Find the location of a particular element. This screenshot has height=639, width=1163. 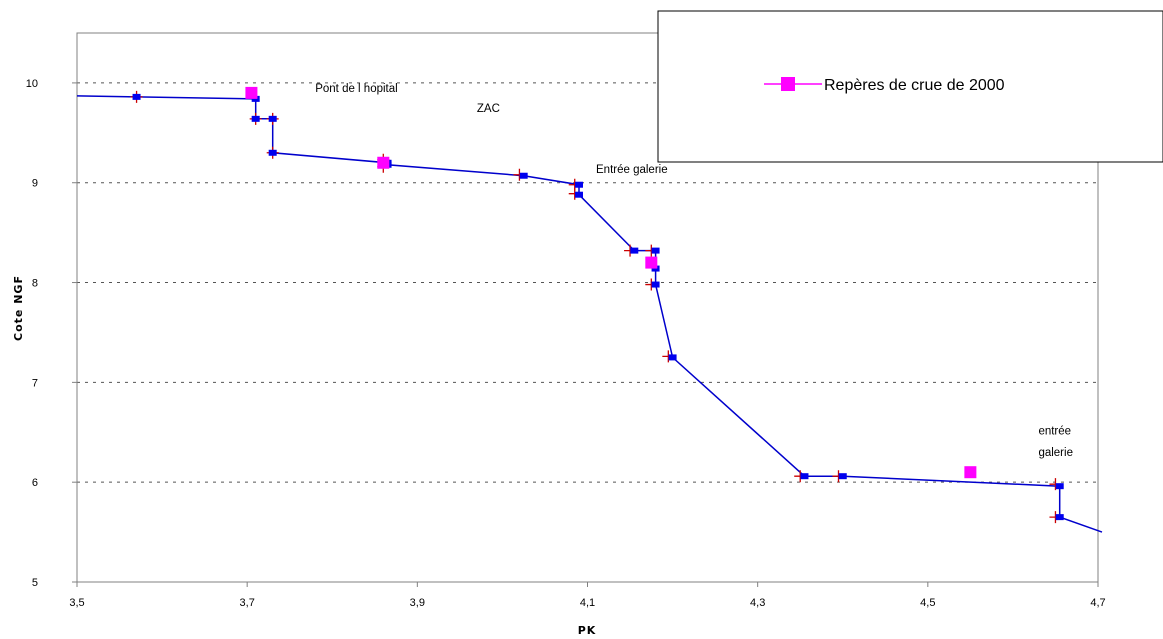

y-tick-label: 8 is located at coordinates (35, 284).